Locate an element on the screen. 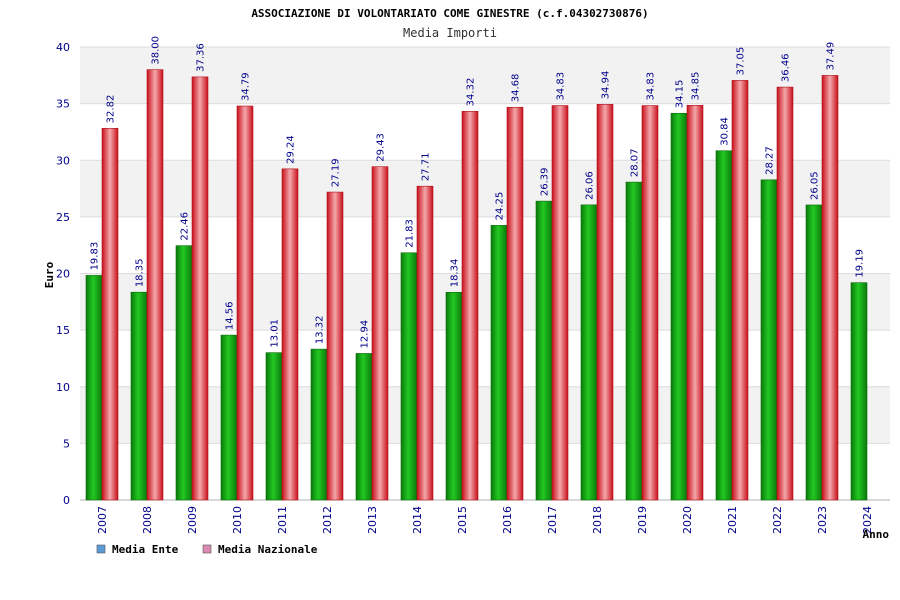 The width and height of the screenshot is (900, 600). value-label: 34.79 is located at coordinates (246, 86).